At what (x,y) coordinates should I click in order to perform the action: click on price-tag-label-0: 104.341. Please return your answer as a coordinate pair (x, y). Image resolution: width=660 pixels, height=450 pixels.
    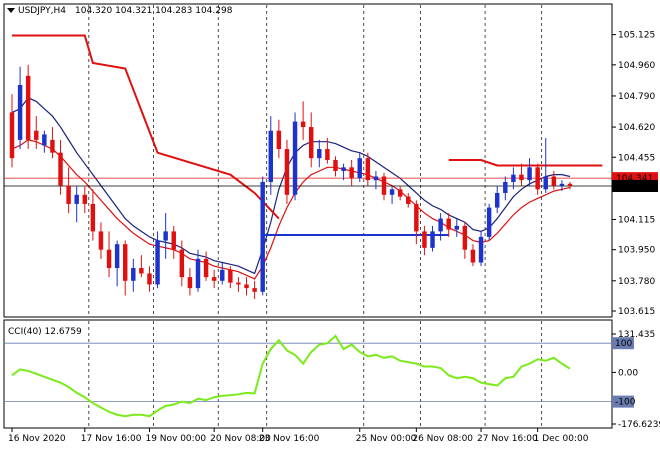
    Looking at the image, I should click on (634, 179).